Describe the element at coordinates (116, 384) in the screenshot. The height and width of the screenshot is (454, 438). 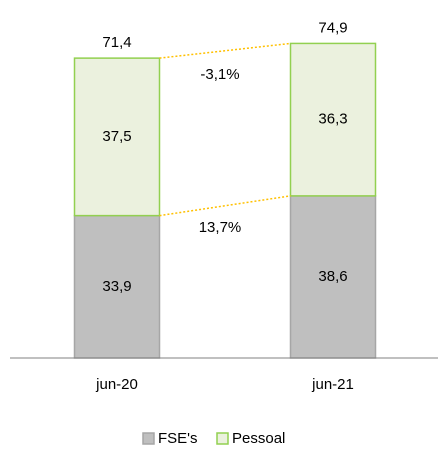
I see `x-tick-label: jun-20` at that location.